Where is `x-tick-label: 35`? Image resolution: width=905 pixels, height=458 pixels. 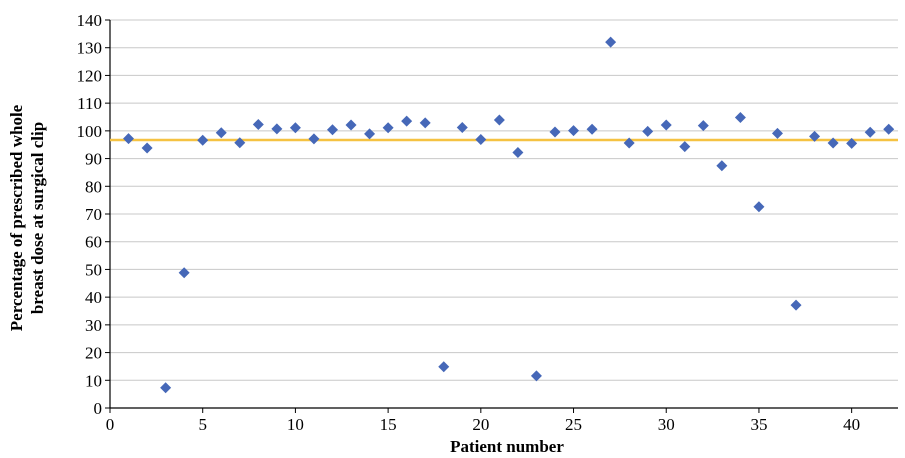
x-tick-label: 35 is located at coordinates (758, 424).